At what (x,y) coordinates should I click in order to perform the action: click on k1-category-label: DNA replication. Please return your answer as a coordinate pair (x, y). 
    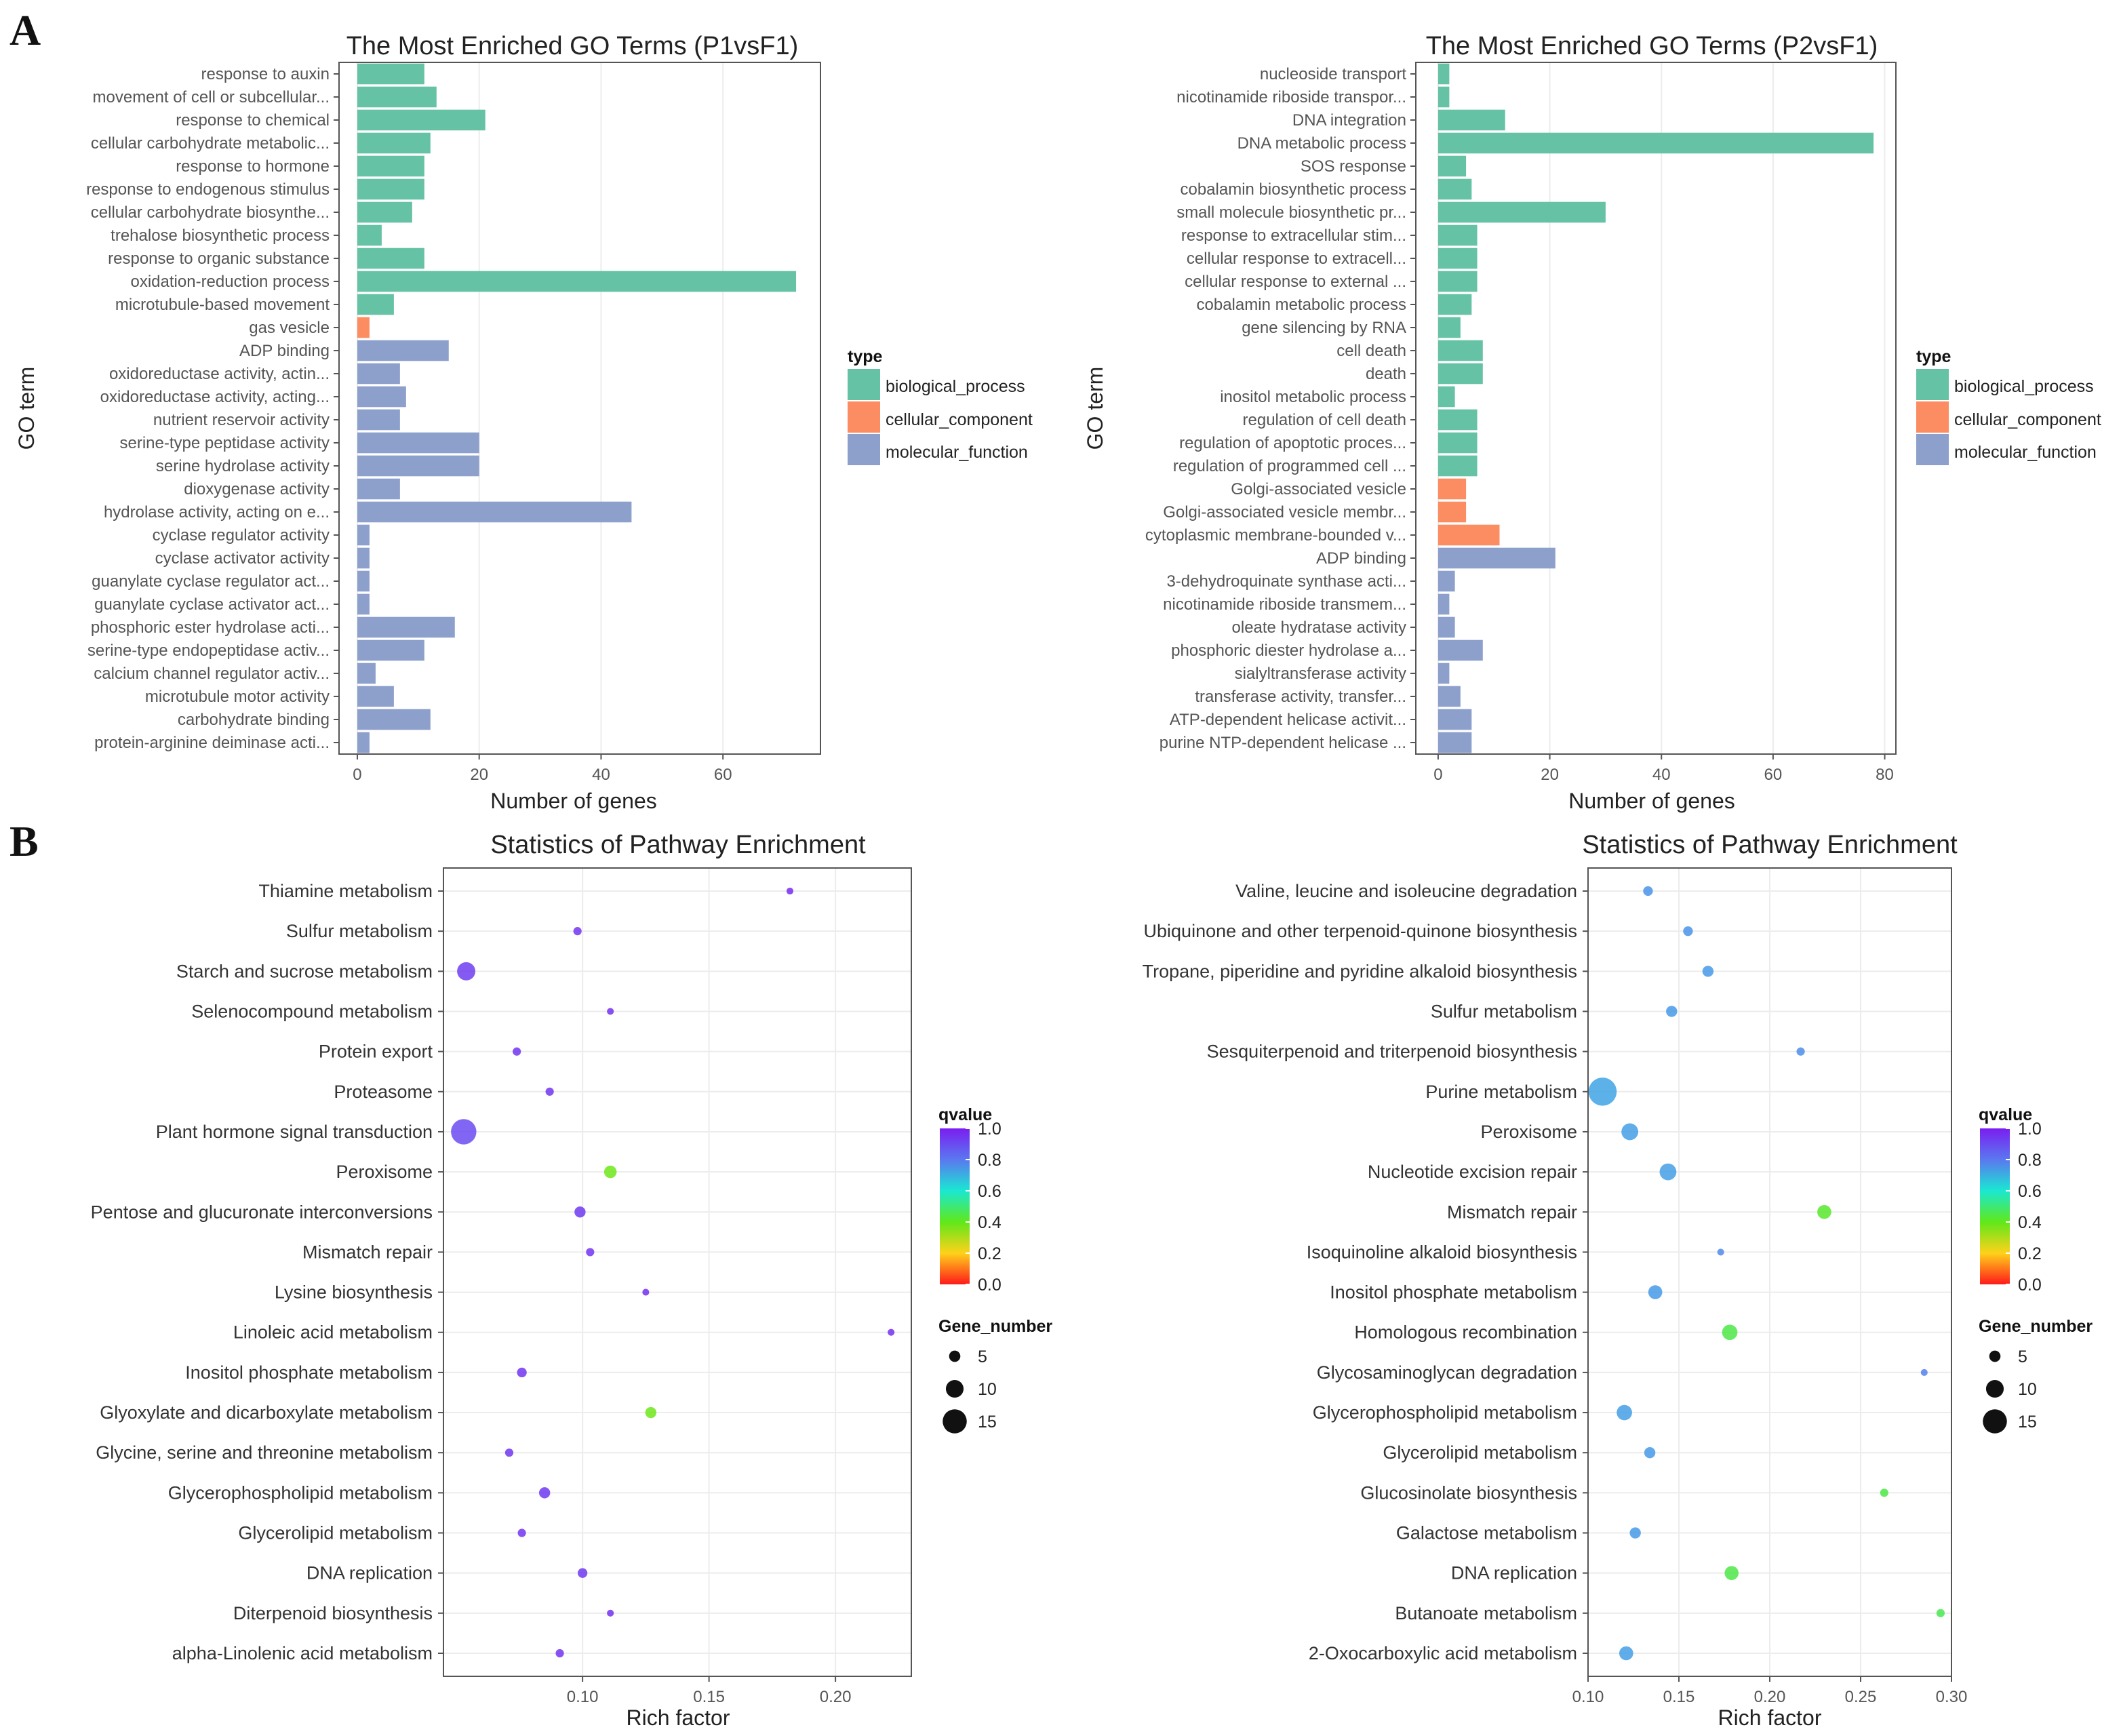
    Looking at the image, I should click on (370, 1573).